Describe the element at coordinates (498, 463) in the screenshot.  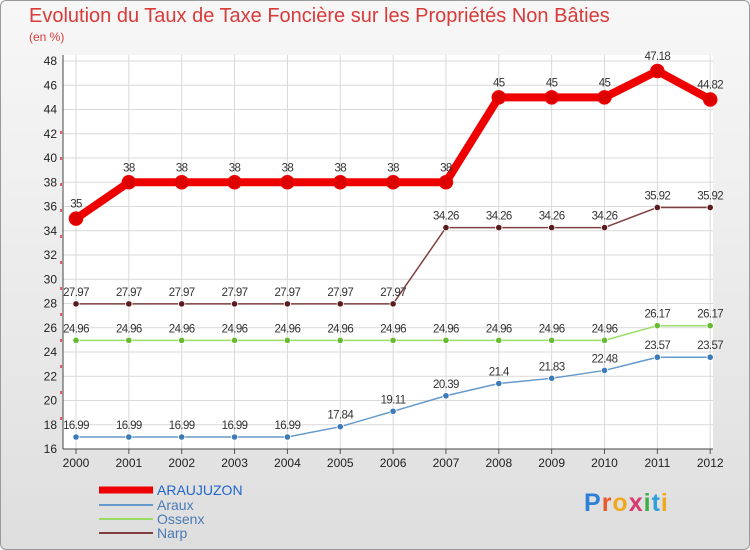
I see `x-tick-label: 2008` at that location.